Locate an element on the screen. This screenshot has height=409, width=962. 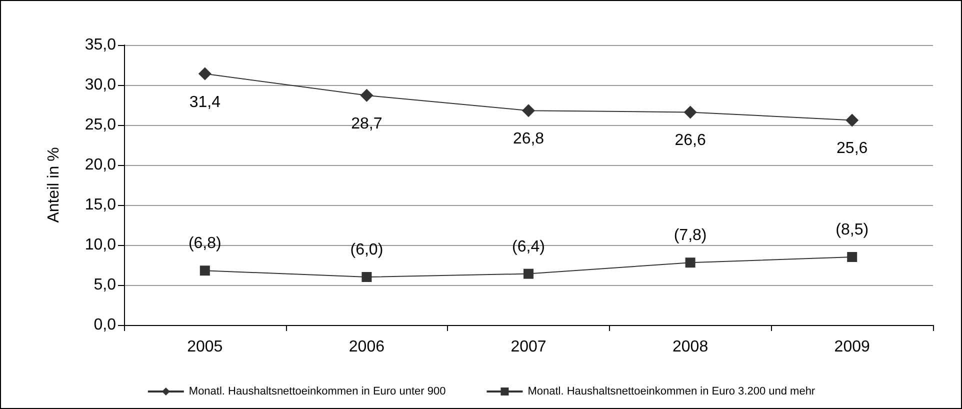
x-tick-label: 2006 is located at coordinates (366, 347).